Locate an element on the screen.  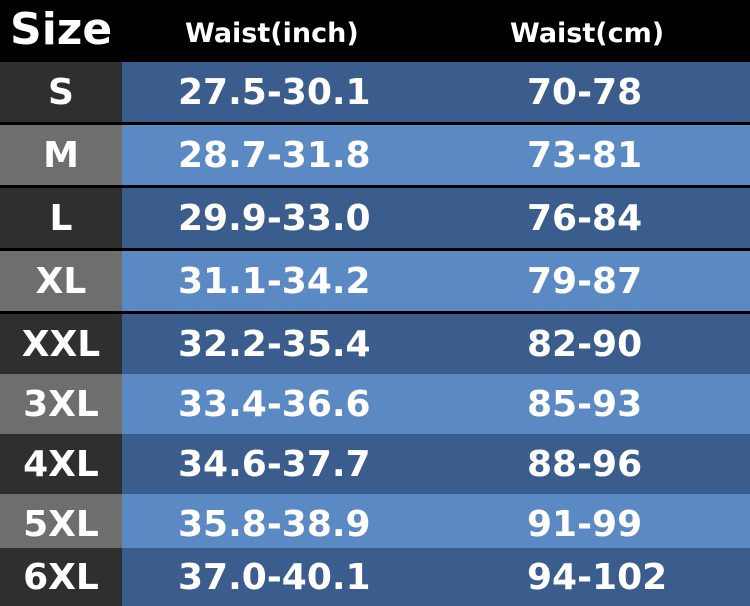
table-row: S 27.5-30.1 70-78 is located at coordinates (375, 92).